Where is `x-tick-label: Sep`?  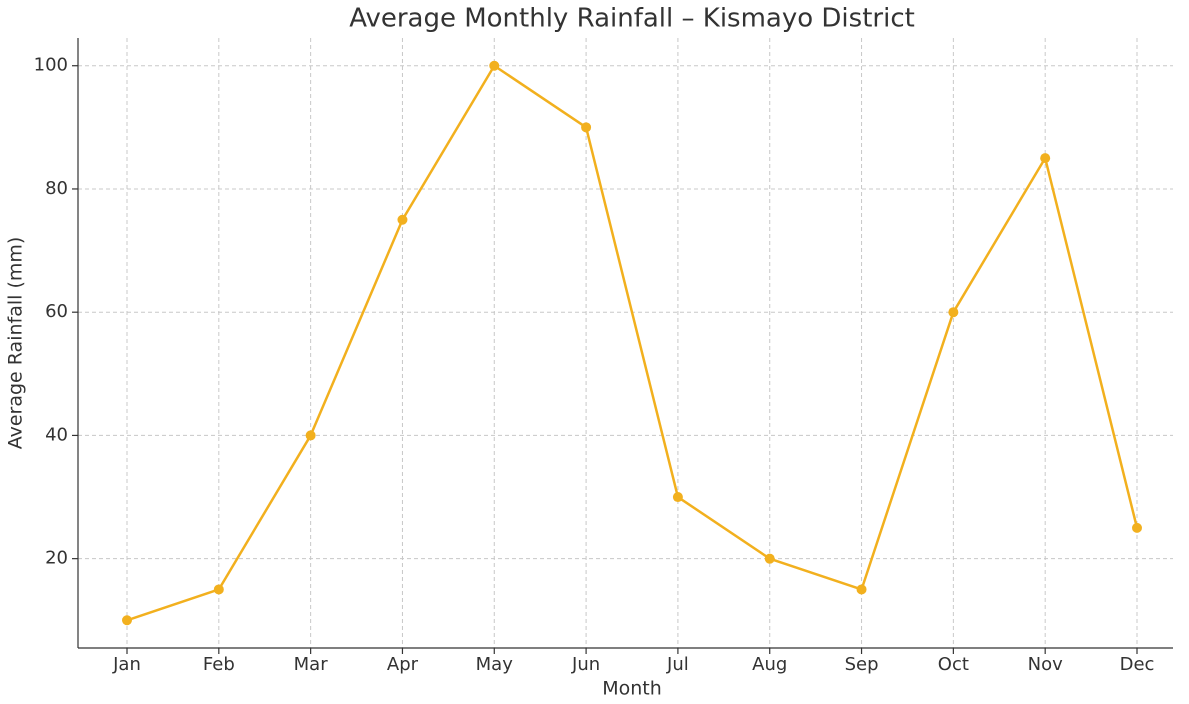 x-tick-label: Sep is located at coordinates (862, 664).